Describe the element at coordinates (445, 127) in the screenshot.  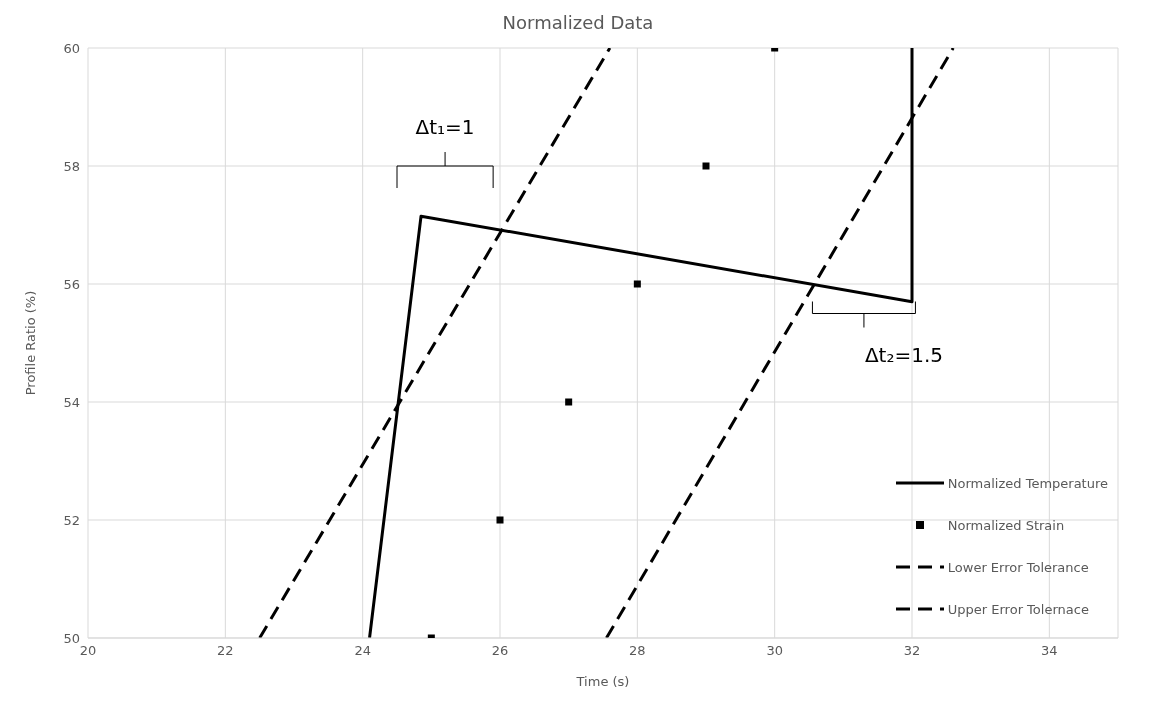
I see `annotation: Δt₁=1` at that location.